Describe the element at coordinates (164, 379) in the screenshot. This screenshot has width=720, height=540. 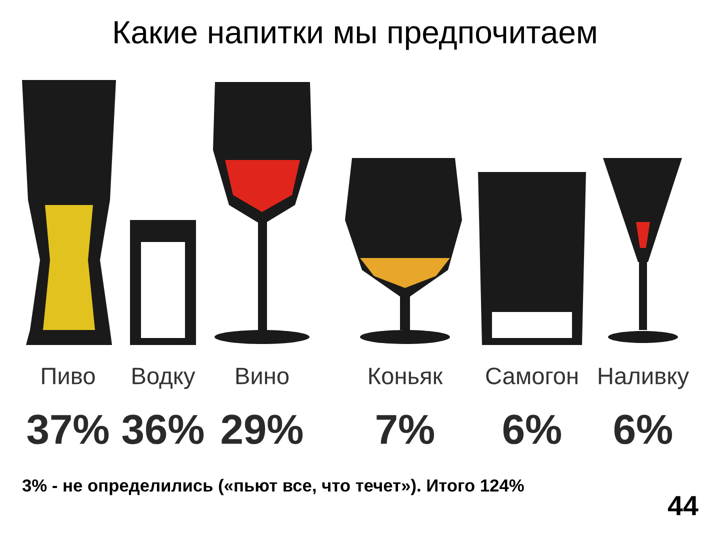
I see `category-label: Водку` at that location.